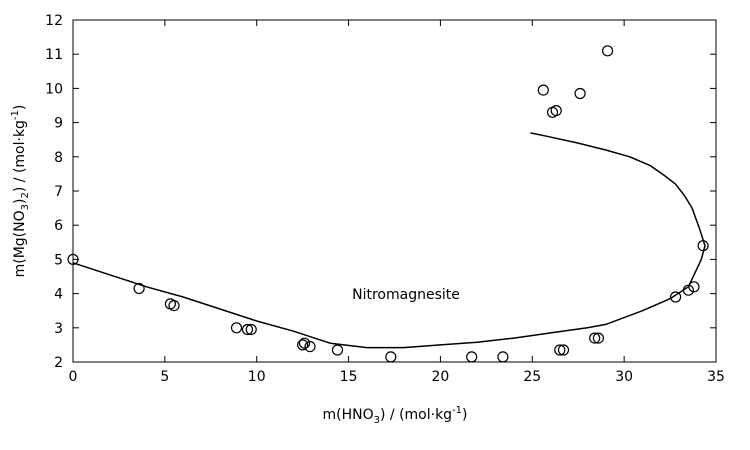  I want to click on y-tick-label: 10, so click(54, 89).